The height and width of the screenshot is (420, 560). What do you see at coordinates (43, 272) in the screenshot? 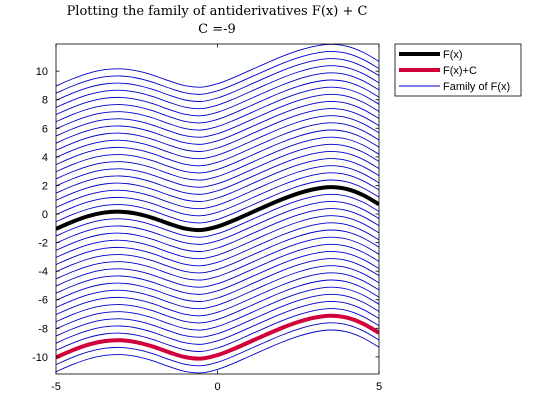
I see `y-tick-label: -4` at bounding box center [43, 272].